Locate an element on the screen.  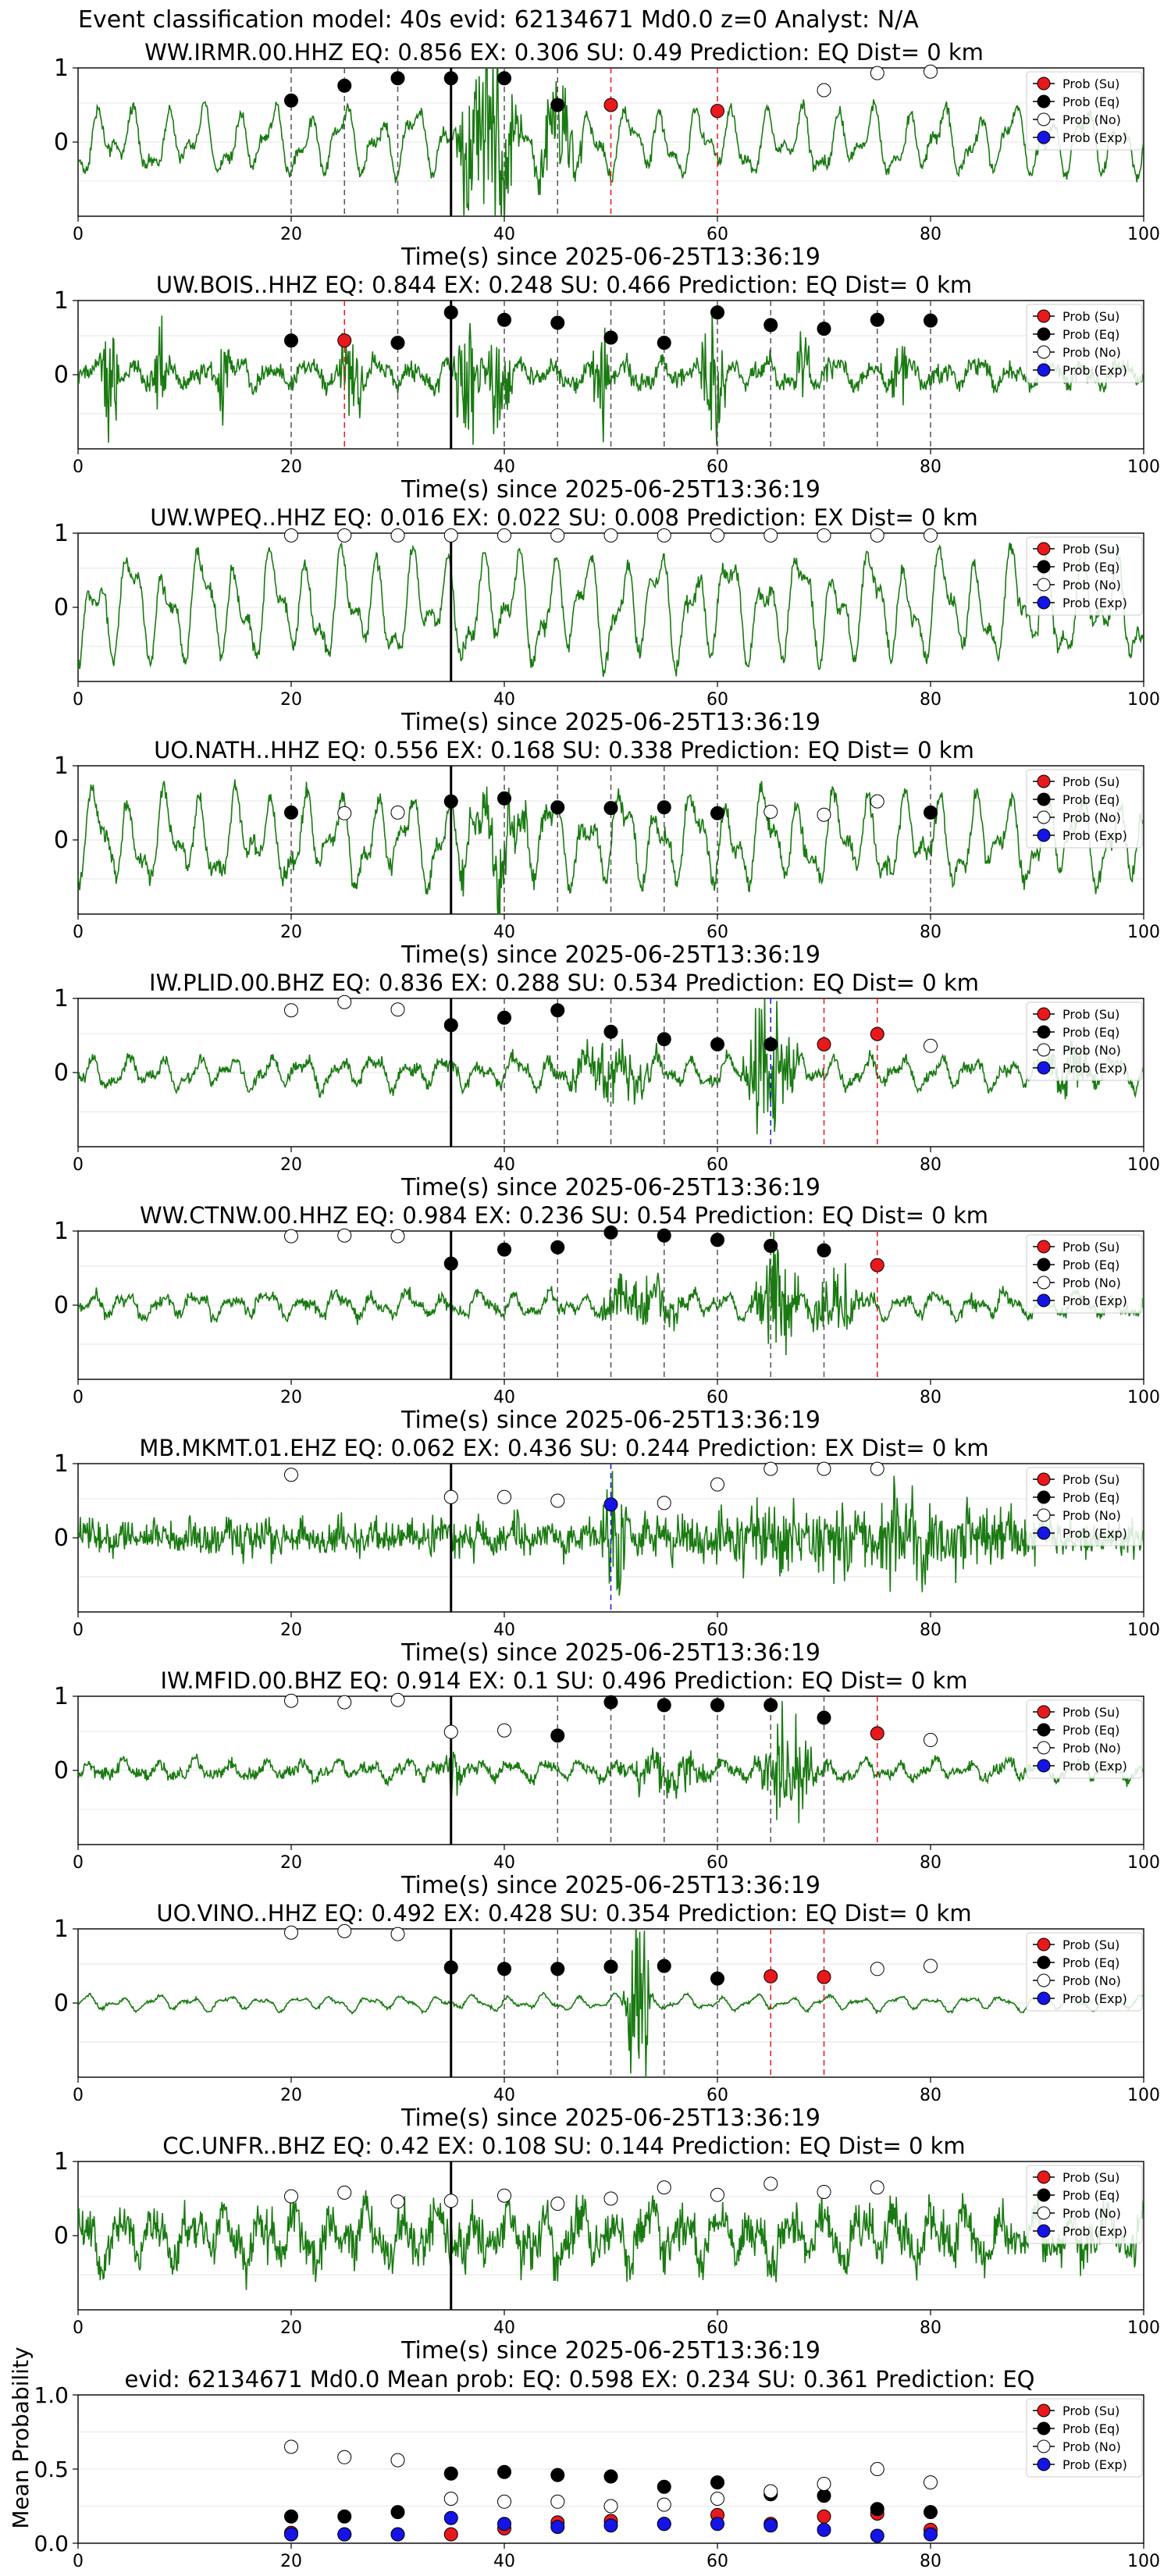
y-tick-label: 0.0 is located at coordinates (51, 2543).